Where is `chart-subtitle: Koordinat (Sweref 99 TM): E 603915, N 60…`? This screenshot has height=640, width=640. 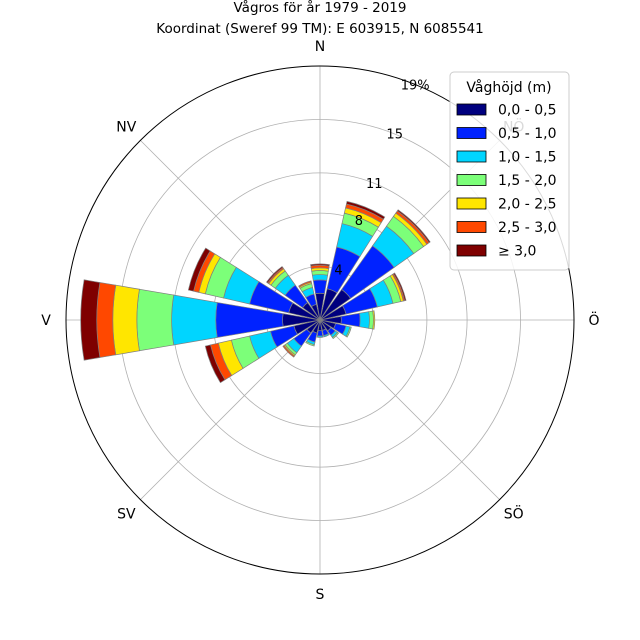
chart-subtitle: Koordinat (Sweref 99 TM): E 603915, N 60… is located at coordinates (319, 29).